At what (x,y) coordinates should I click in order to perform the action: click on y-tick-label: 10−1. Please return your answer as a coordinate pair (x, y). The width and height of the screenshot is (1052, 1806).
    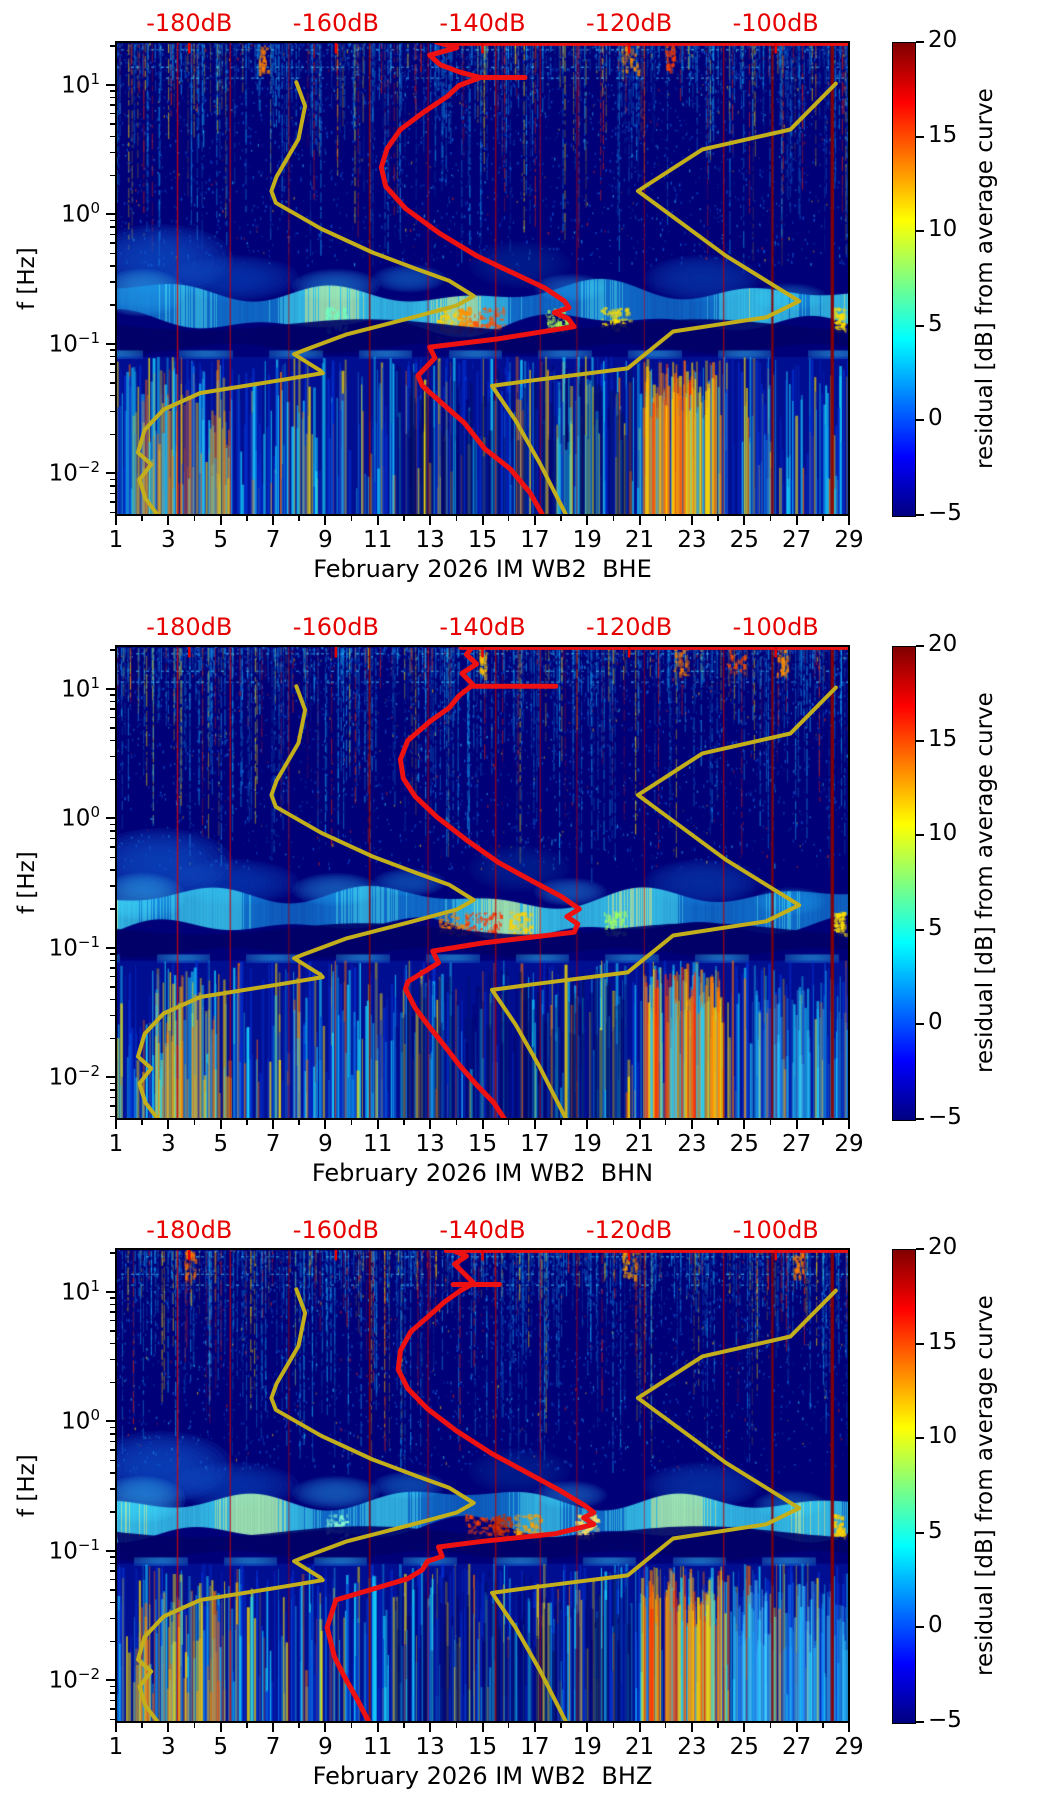
    Looking at the image, I should click on (69, 947).